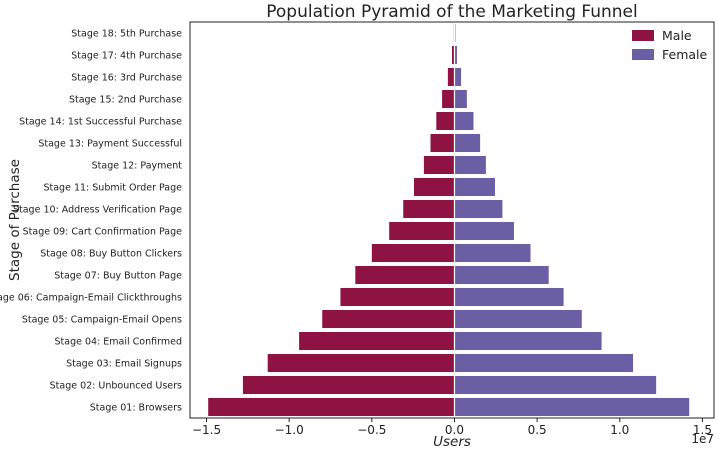 The height and width of the screenshot is (453, 720). I want to click on x-tick-label: 0.5, so click(537, 430).